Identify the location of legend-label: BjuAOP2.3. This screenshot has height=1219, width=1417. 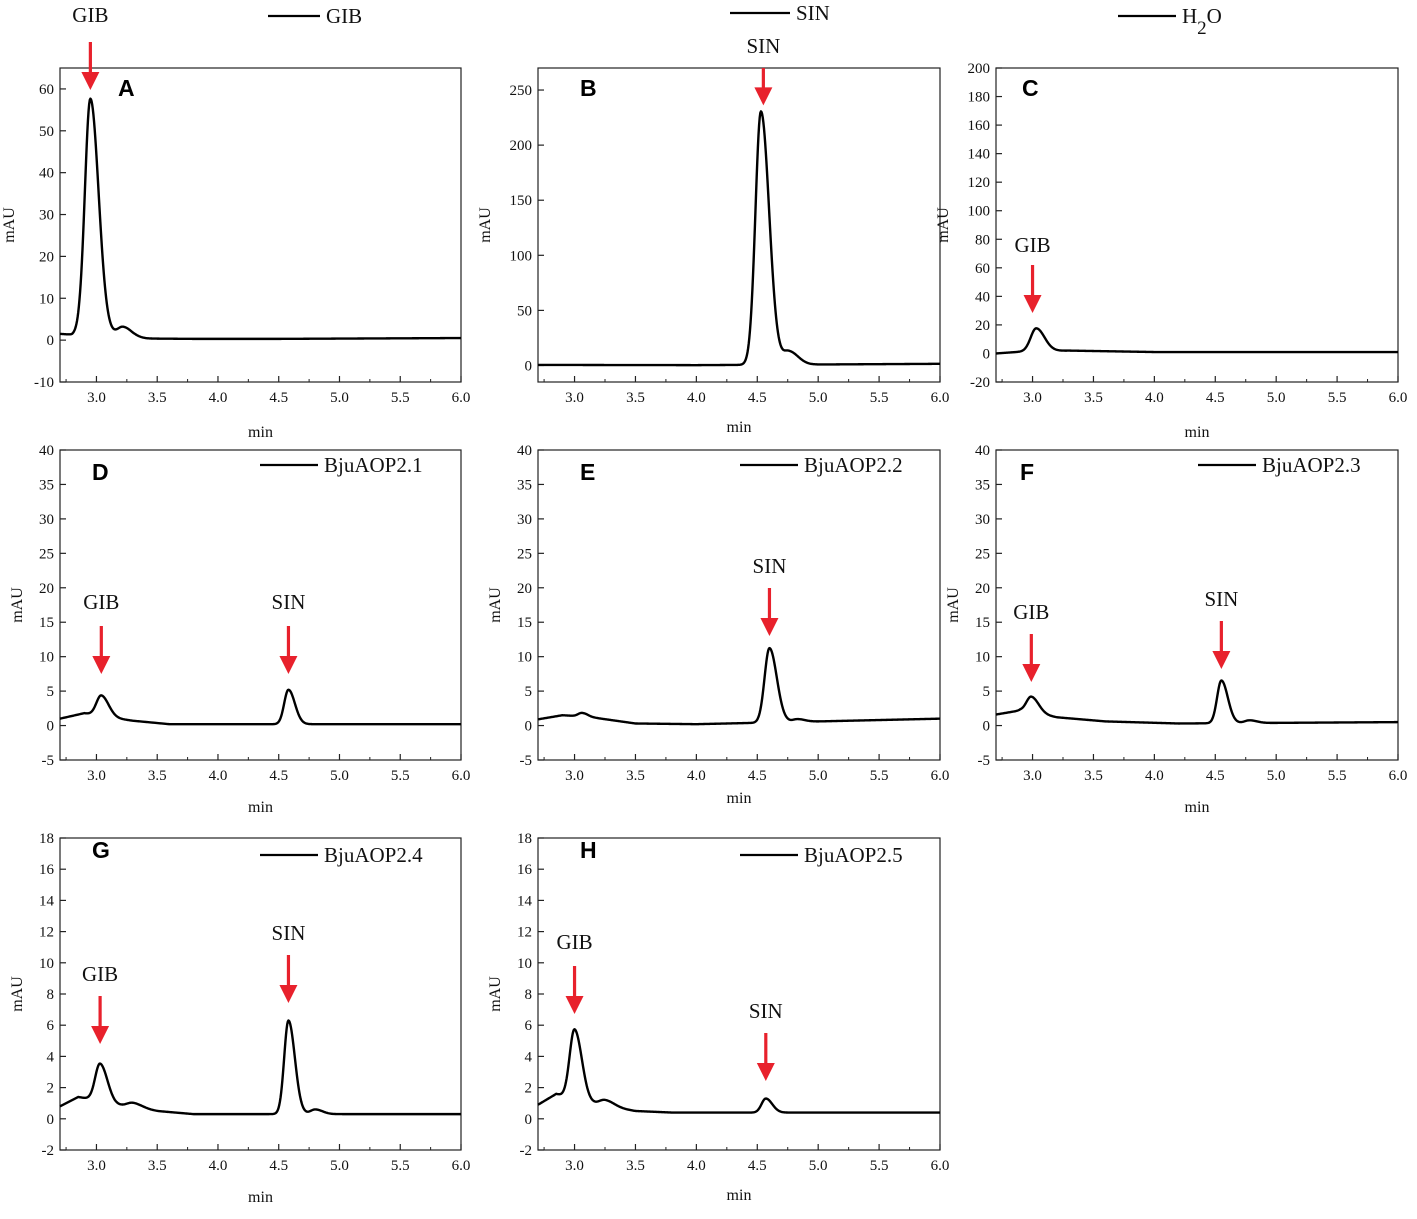
(1311, 465).